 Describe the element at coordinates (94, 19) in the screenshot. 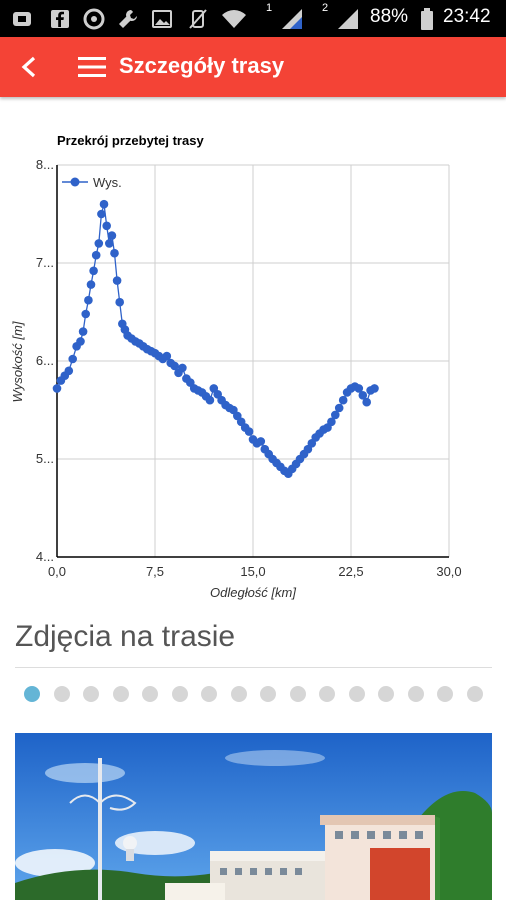

I see `opera-icon` at that location.